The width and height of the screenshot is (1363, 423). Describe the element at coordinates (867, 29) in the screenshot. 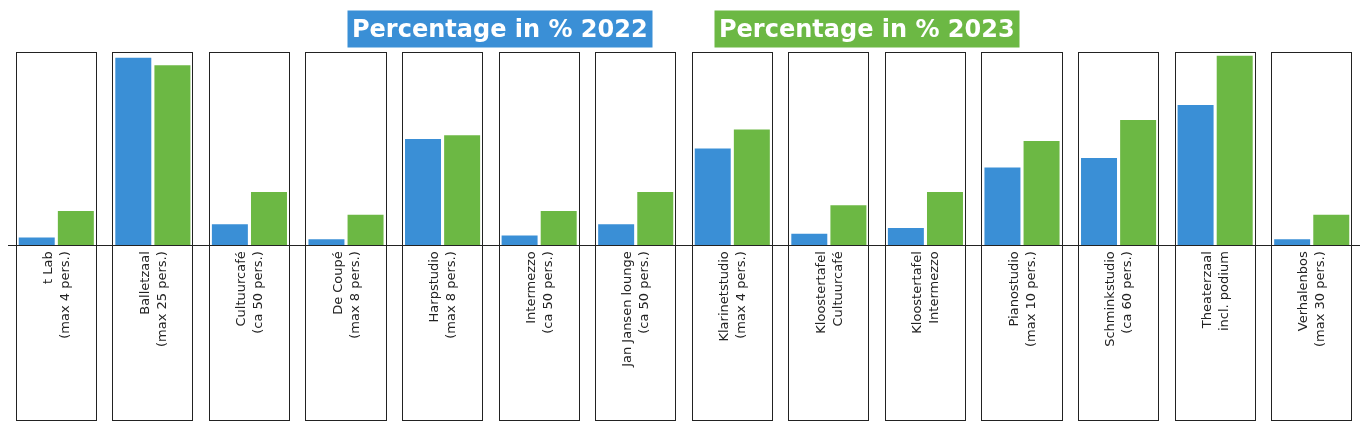

I see `text: Percentage in % 2023` at that location.